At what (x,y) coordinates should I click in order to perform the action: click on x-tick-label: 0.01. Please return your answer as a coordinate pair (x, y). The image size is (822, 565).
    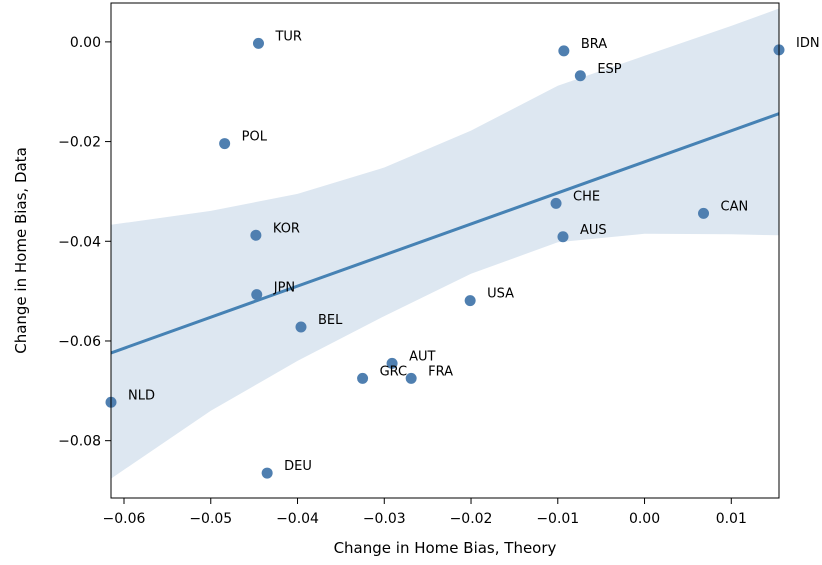
    Looking at the image, I should click on (731, 519).